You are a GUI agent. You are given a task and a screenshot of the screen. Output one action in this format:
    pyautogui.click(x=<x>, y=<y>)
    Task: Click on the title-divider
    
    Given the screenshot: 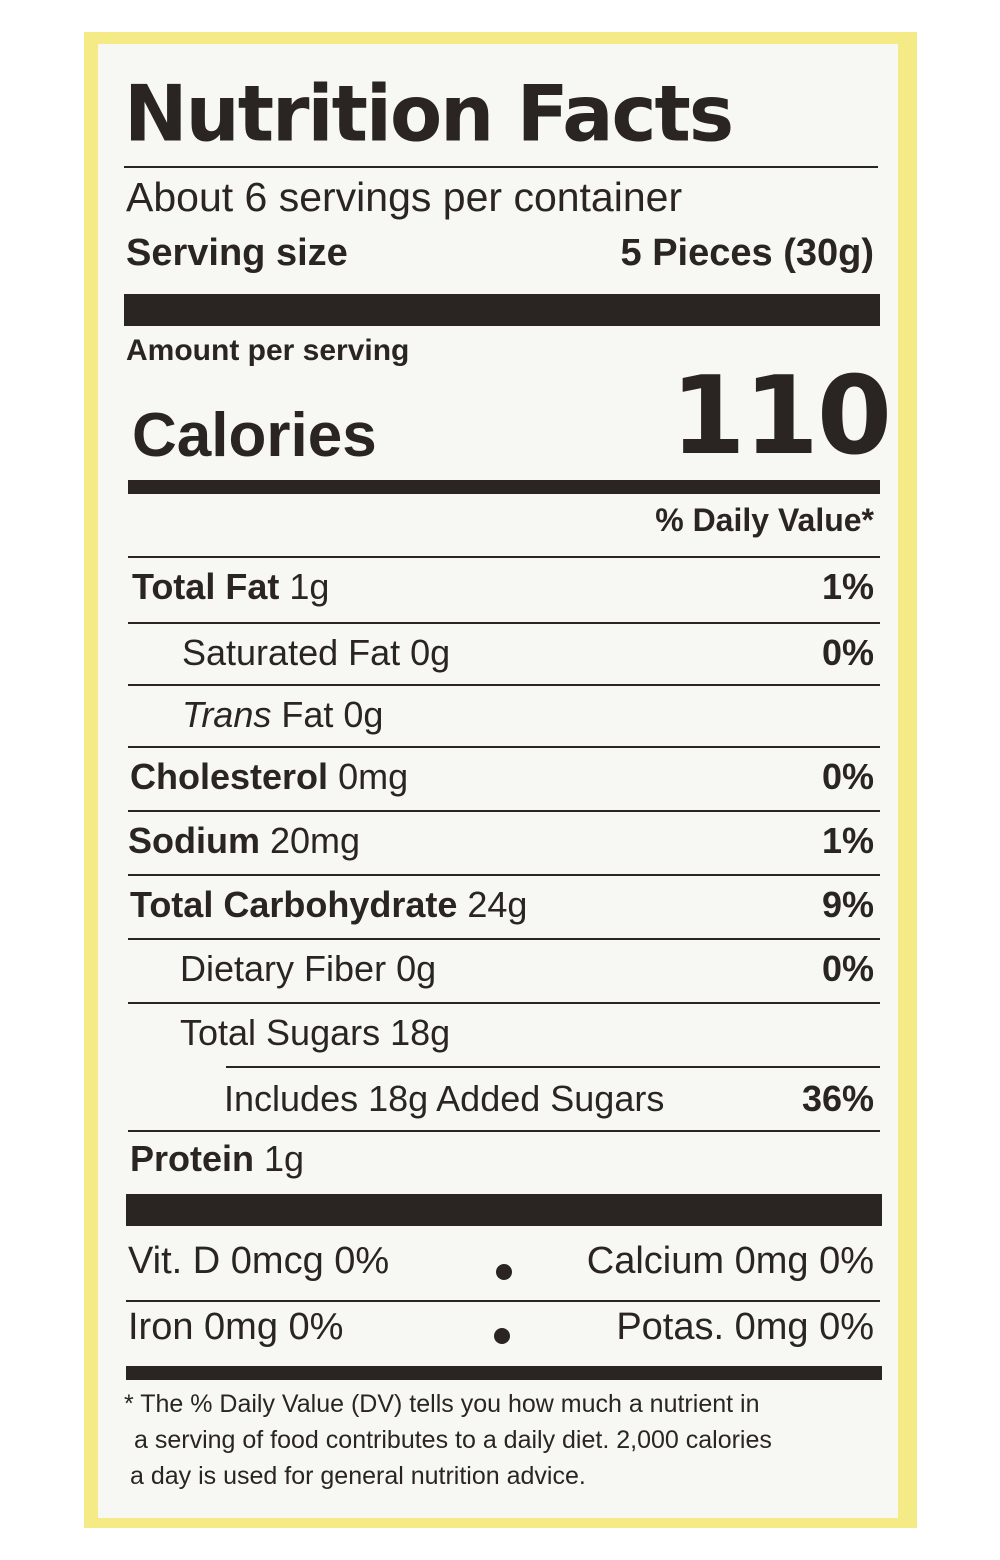 What is the action you would take?
    pyautogui.click(x=501, y=167)
    